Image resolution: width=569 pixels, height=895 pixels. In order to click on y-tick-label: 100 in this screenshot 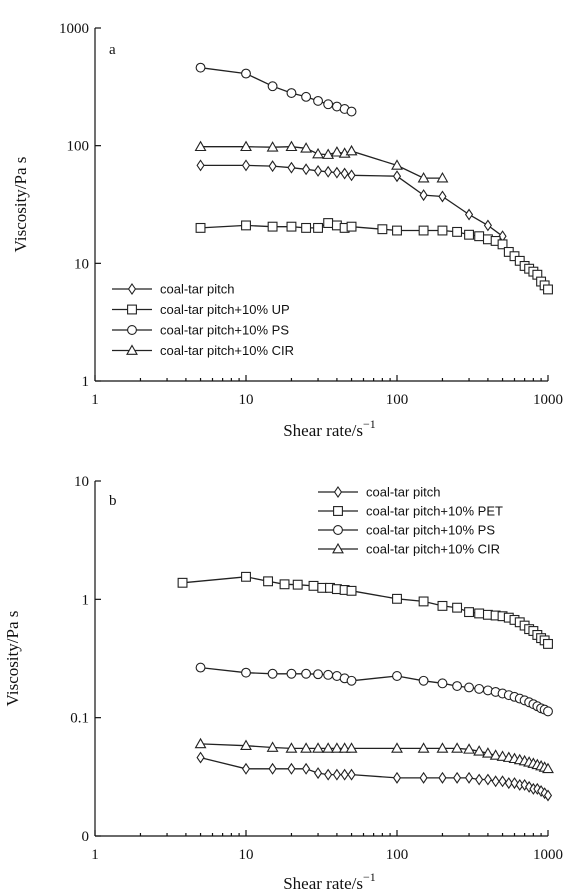, I will do `click(78, 147)`.